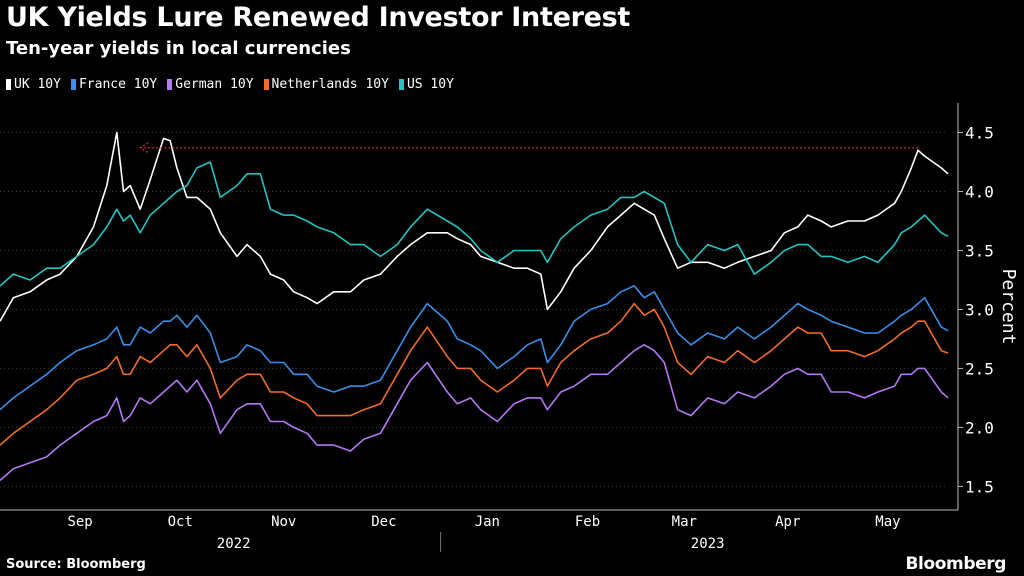 This screenshot has height=576, width=1024. I want to click on y-tick-label: 1.5, so click(979, 486).